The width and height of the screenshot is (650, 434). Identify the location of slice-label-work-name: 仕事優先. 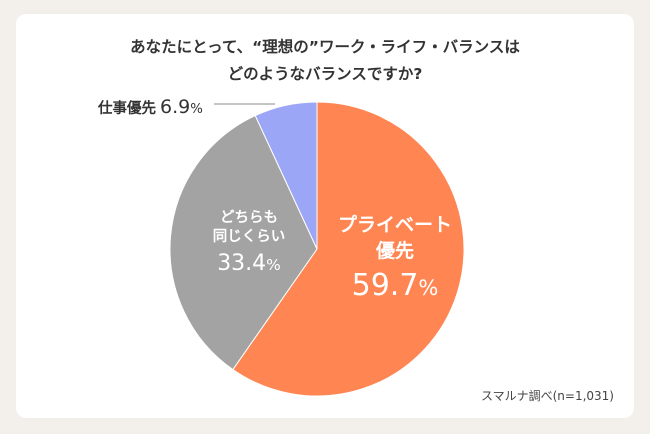
(127, 109).